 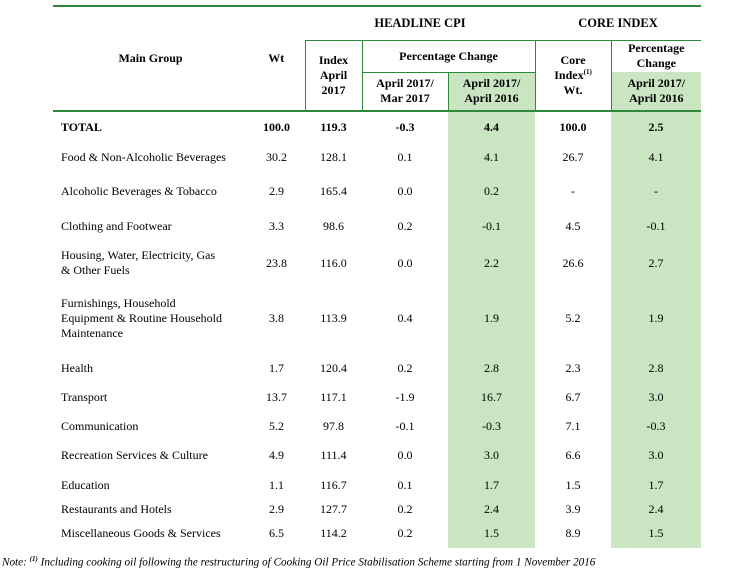 What do you see at coordinates (333, 89) in the screenshot?
I see `header-index-line3: 2017` at bounding box center [333, 89].